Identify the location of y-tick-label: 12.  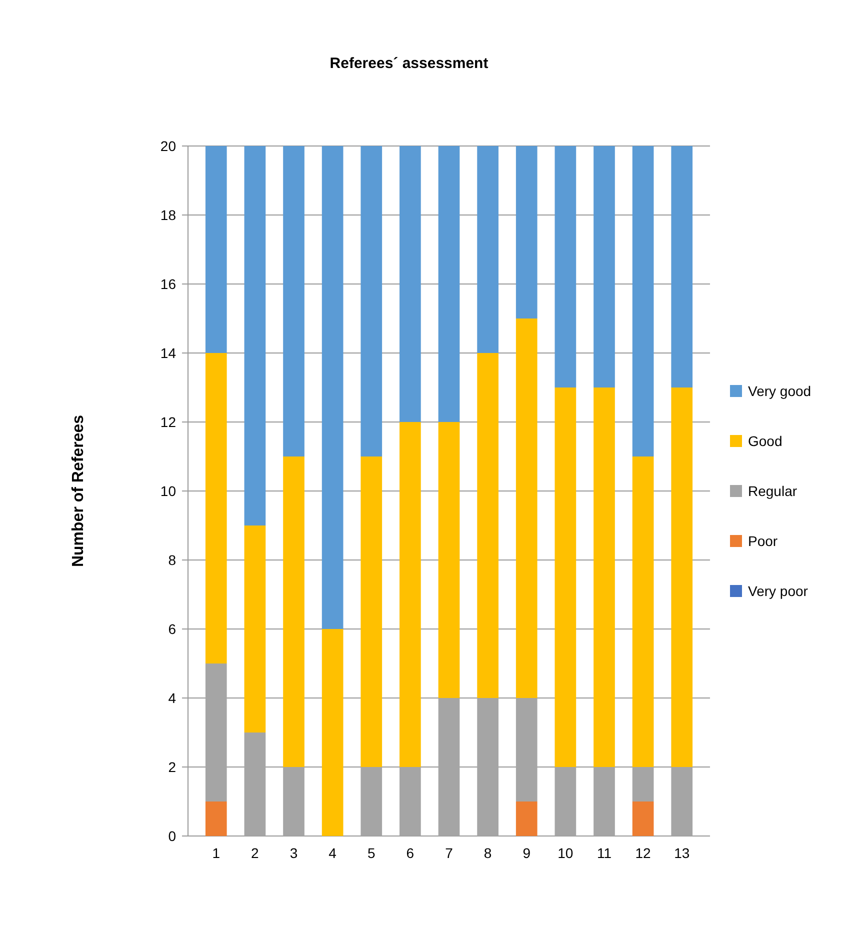
(168, 422).